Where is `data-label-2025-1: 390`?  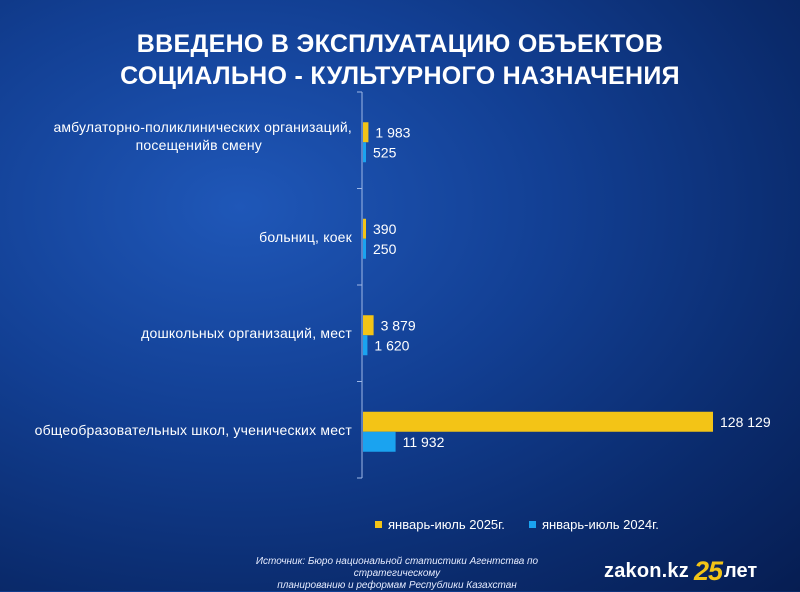 data-label-2025-1: 390 is located at coordinates (385, 229).